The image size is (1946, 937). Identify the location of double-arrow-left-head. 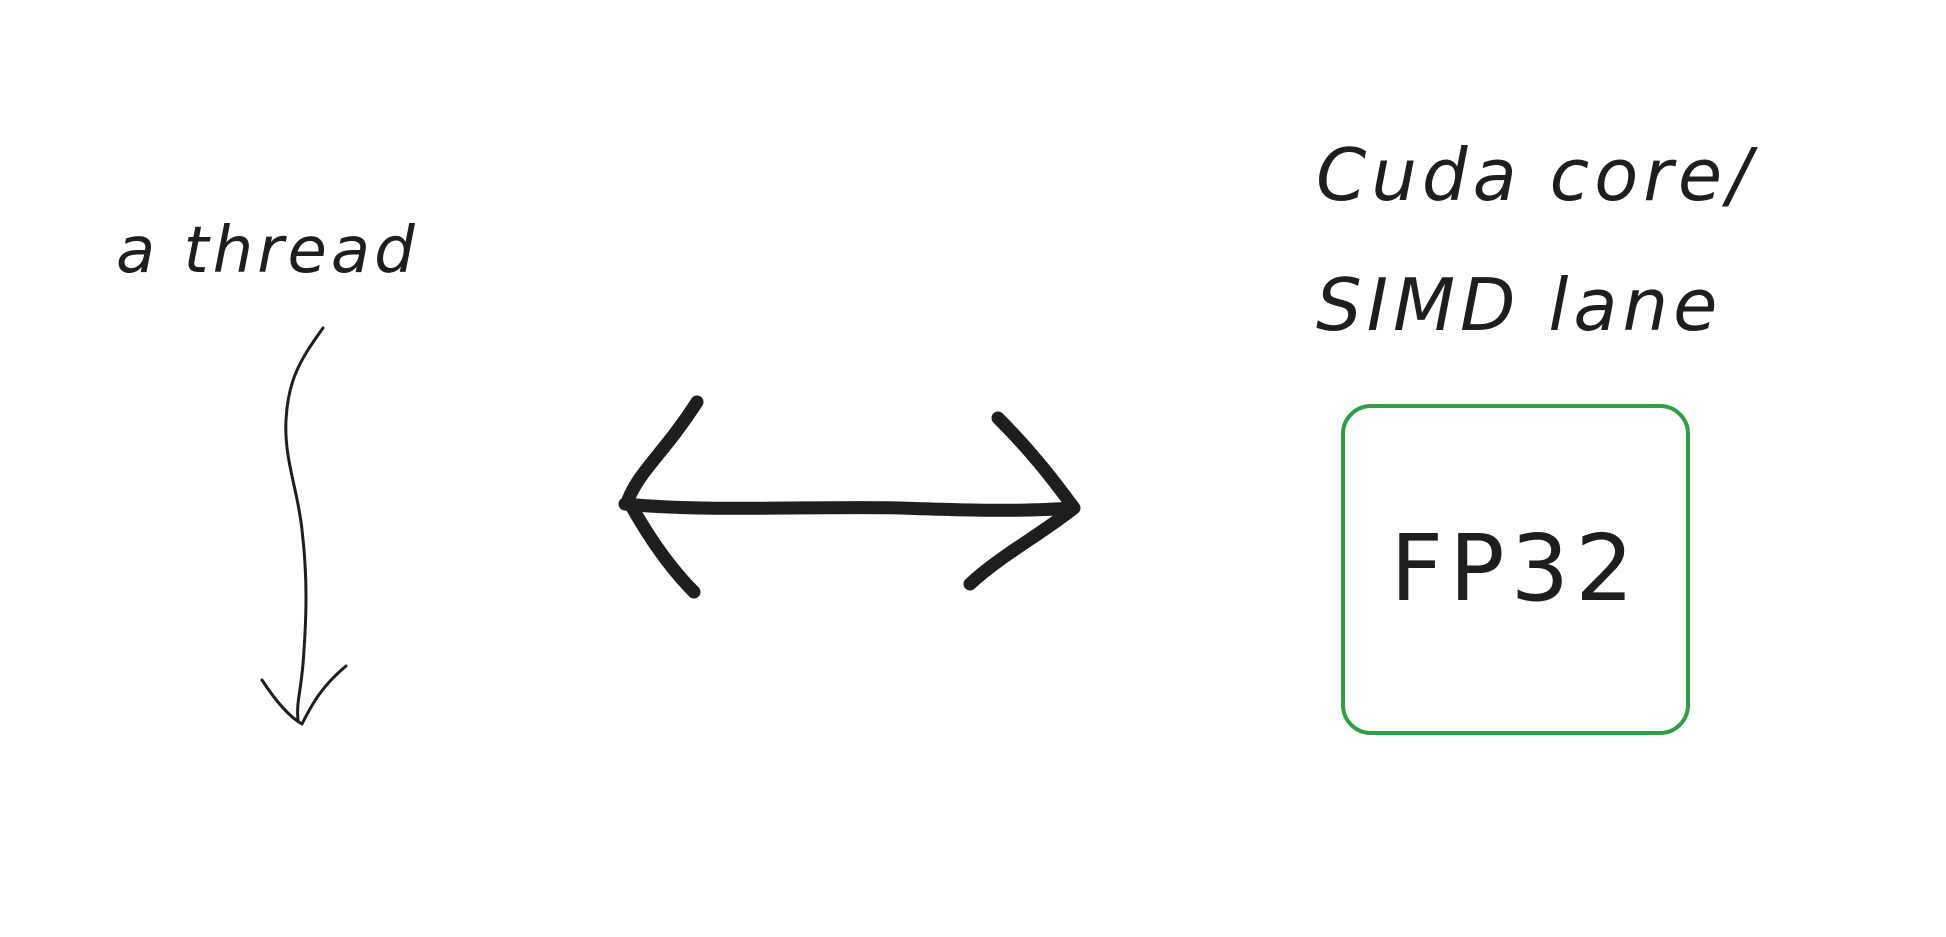
(662, 497).